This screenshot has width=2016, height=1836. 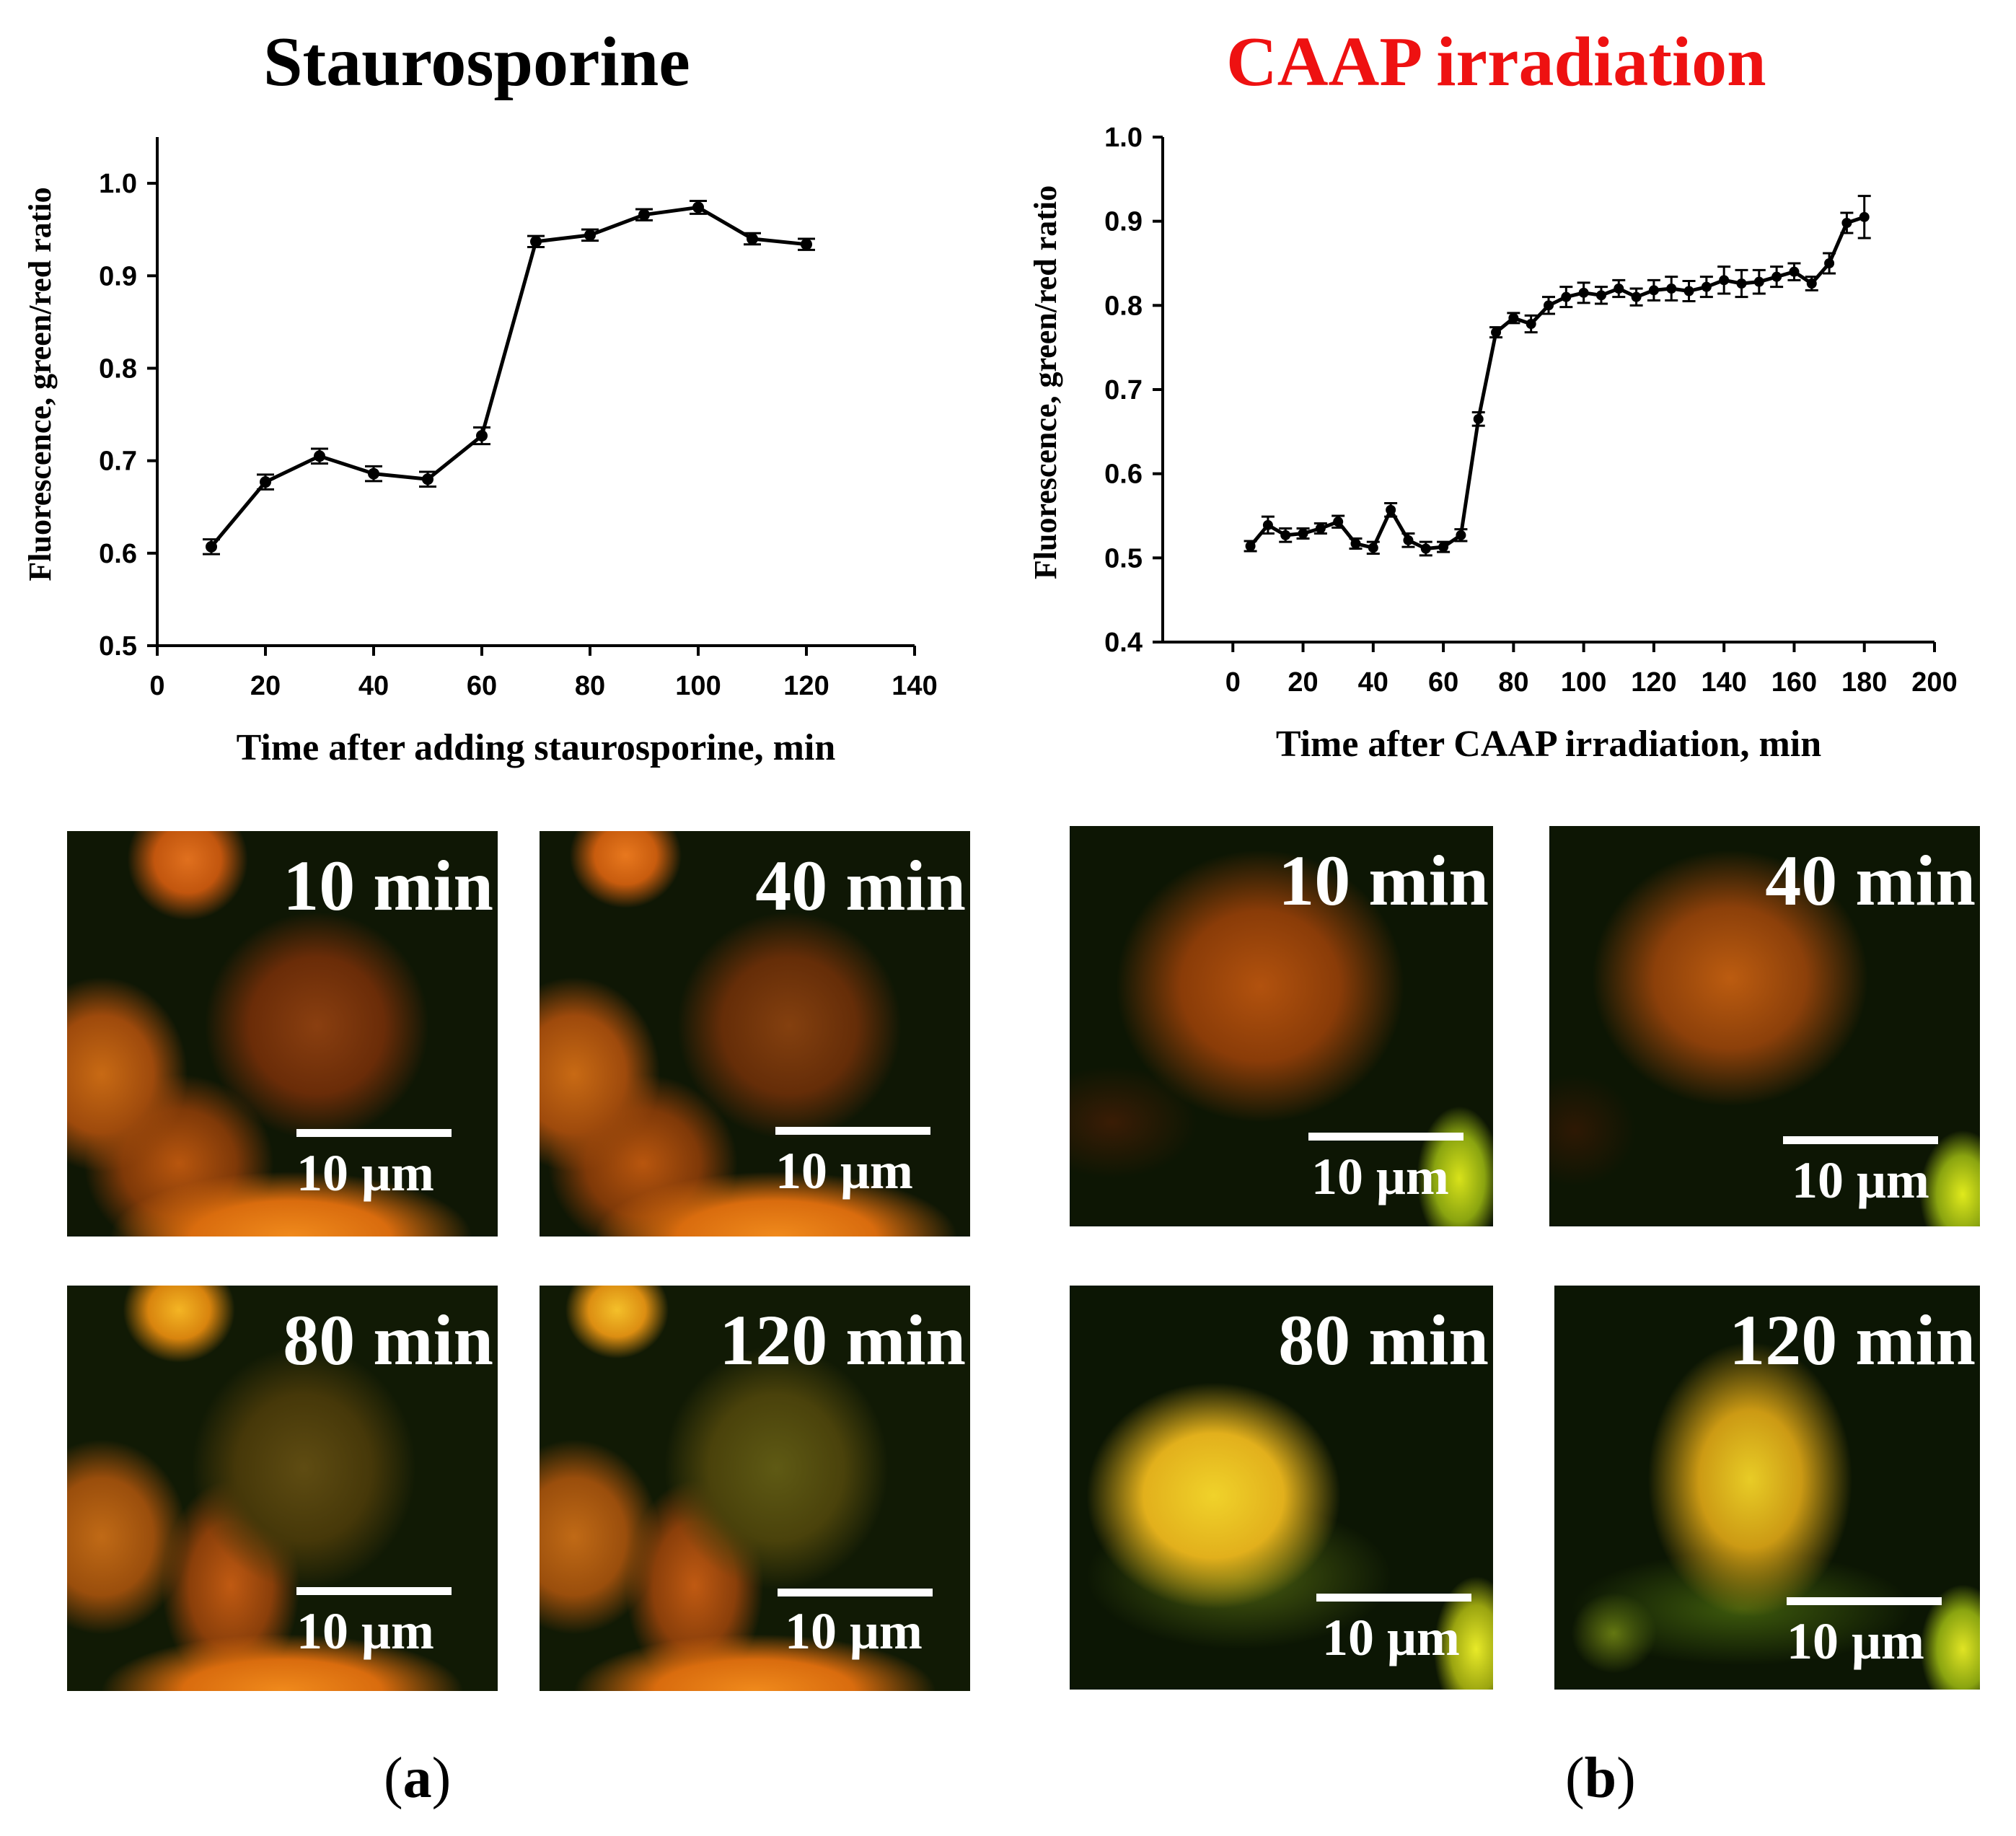 I want to click on chart-a-title: Staurosporine, so click(x=476, y=62).